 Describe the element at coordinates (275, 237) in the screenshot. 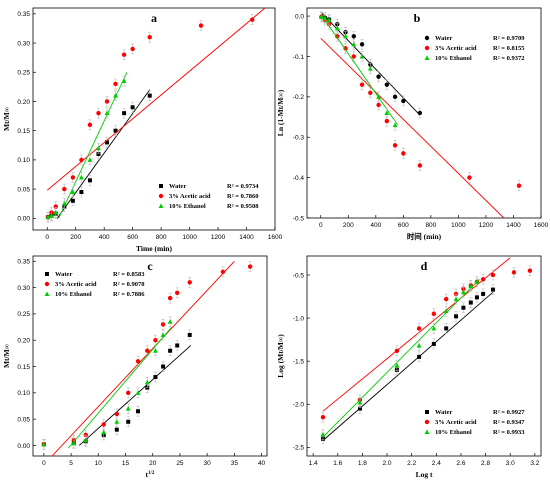

I see `x-tick-label: 1600` at that location.